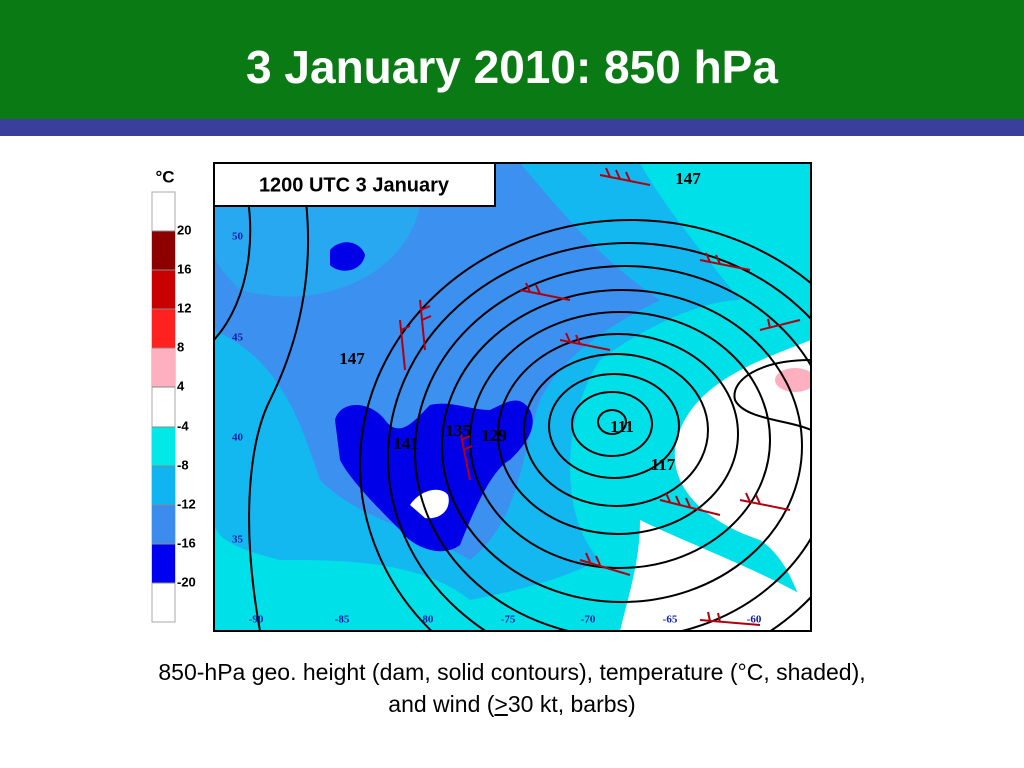 This screenshot has height=768, width=1024. I want to click on contour-label: 135, so click(458, 430).